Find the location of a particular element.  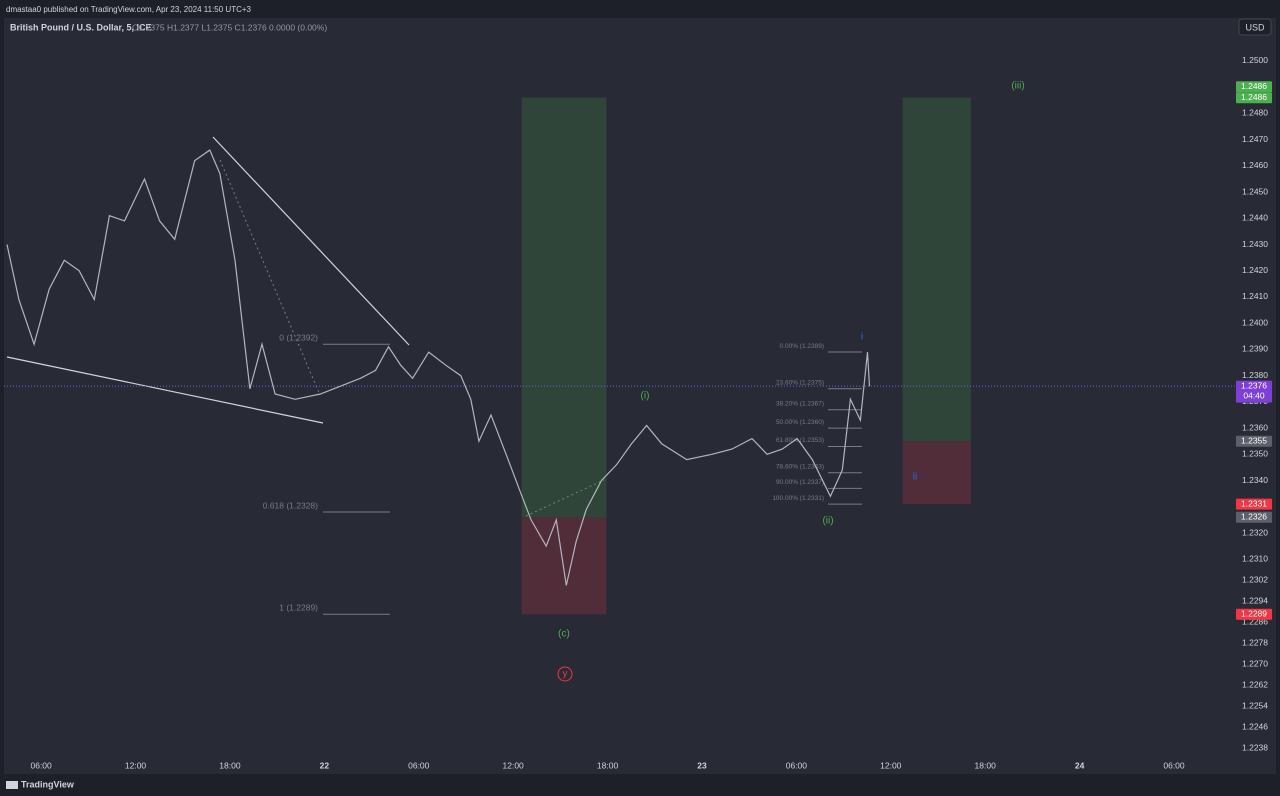

price-tag-label: 1.2289 is located at coordinates (1254, 614).